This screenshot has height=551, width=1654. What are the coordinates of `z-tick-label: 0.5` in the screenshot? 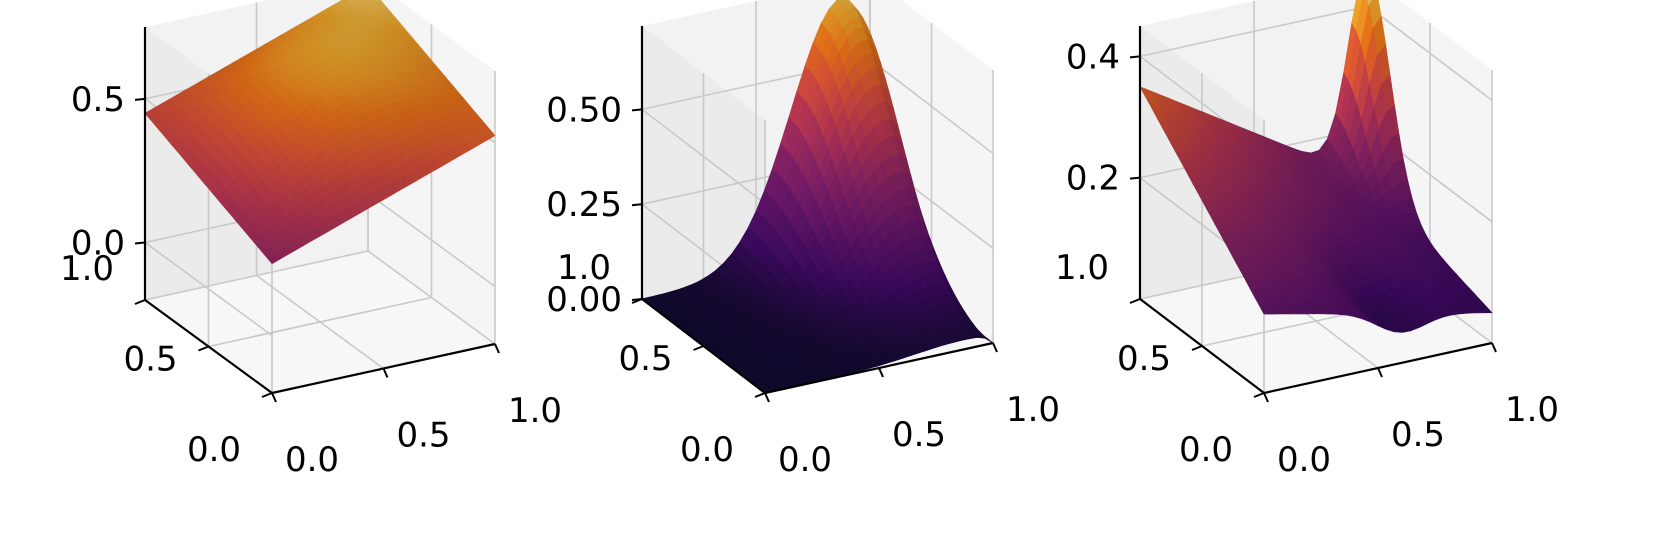 It's located at (98, 100).